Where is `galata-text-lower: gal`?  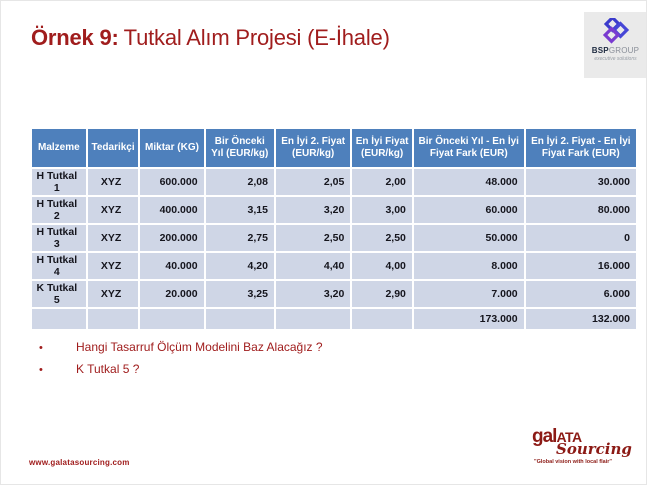
galata-text-lower: gal is located at coordinates (544, 436).